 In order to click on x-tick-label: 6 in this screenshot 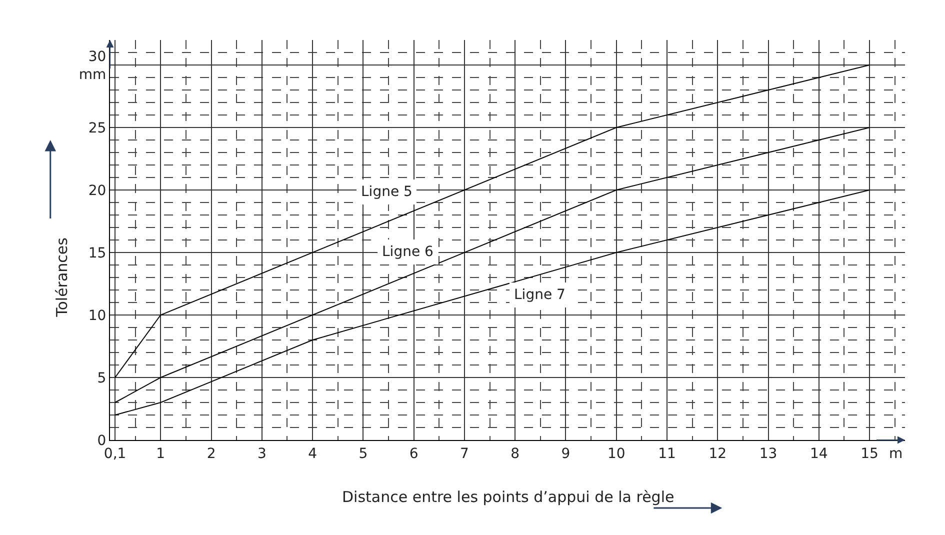, I will do `click(413, 454)`.